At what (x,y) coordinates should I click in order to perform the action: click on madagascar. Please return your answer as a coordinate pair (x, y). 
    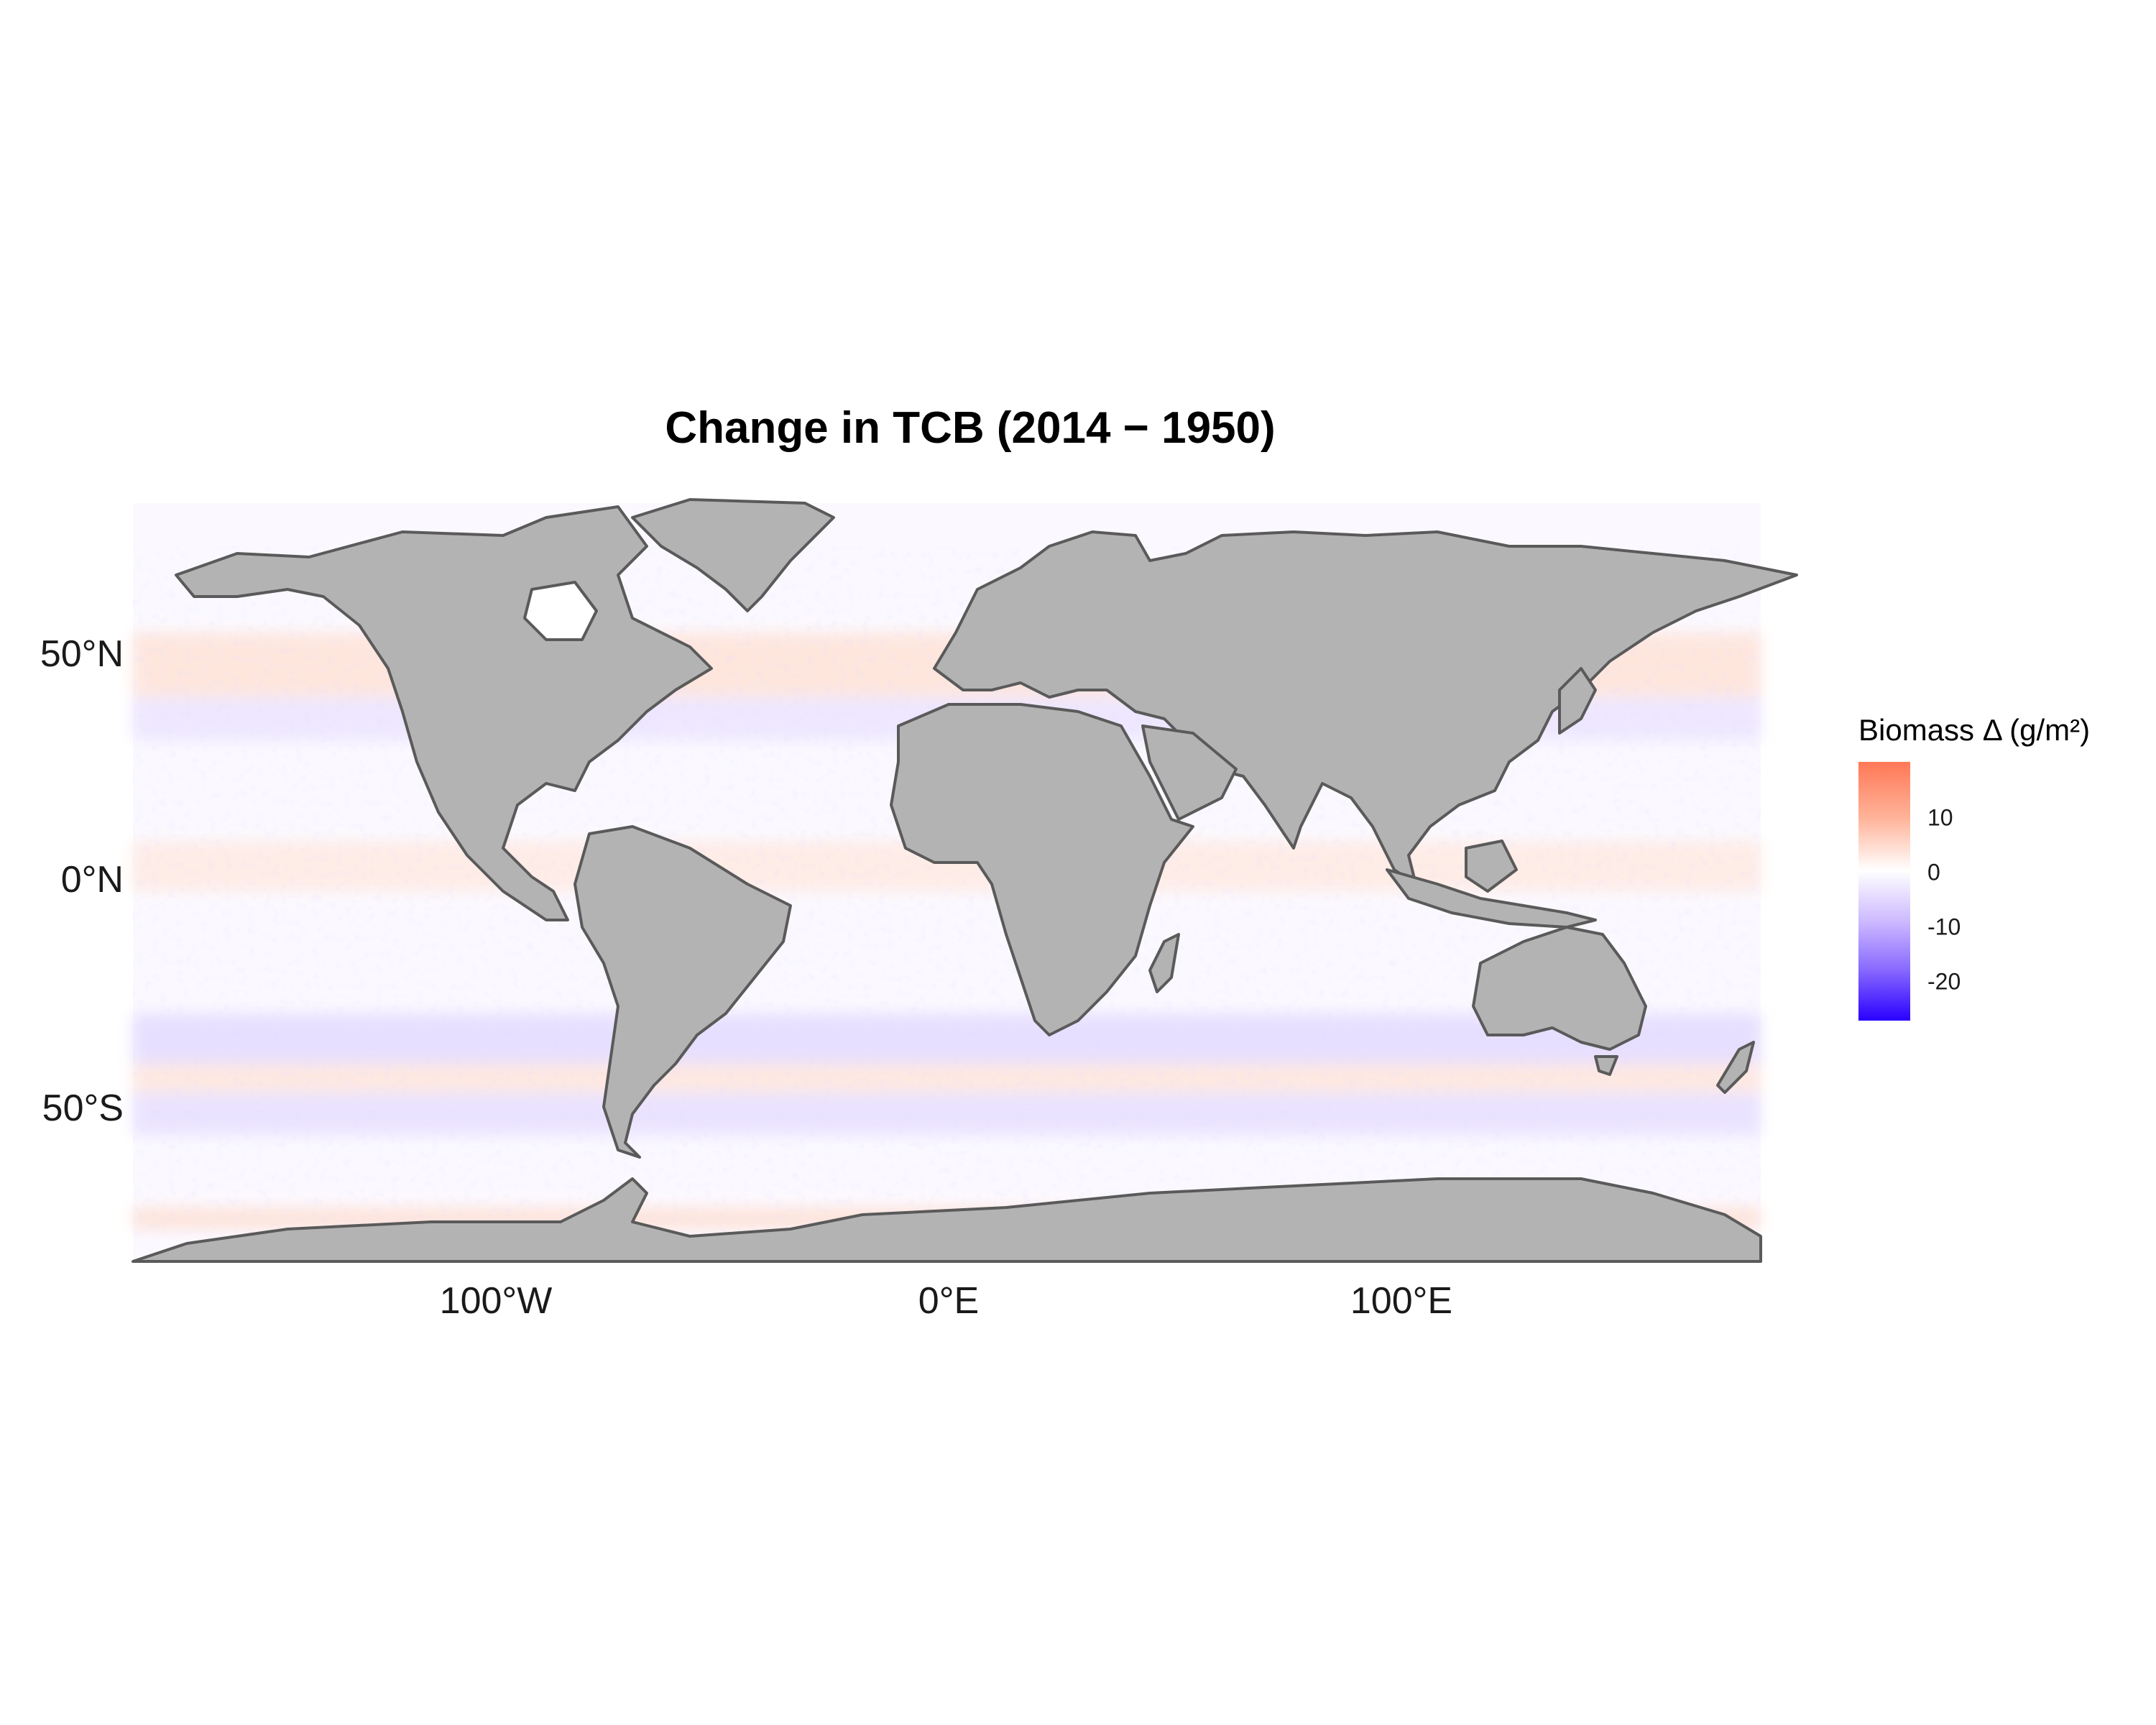
    Looking at the image, I should click on (1164, 963).